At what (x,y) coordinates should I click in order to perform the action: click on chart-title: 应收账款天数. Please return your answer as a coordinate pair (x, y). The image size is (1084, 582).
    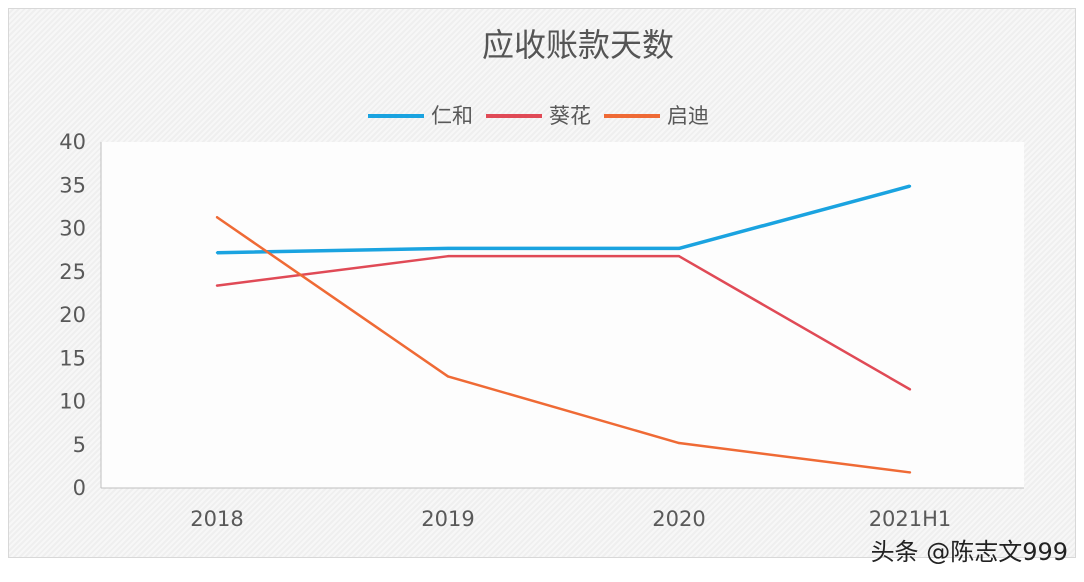
    Looking at the image, I should click on (578, 45).